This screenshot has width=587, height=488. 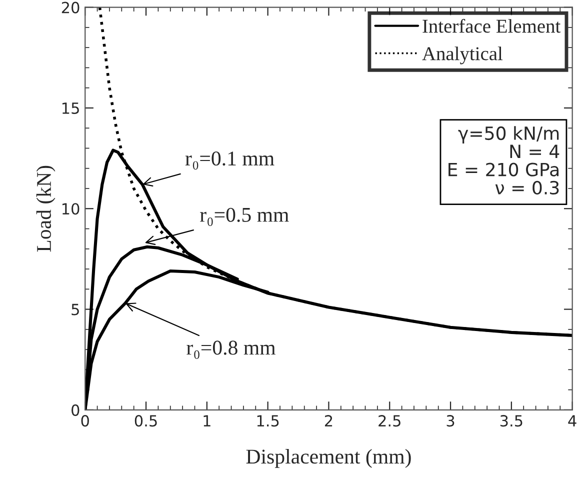 I want to click on annotation: N = 4, so click(x=535, y=151).